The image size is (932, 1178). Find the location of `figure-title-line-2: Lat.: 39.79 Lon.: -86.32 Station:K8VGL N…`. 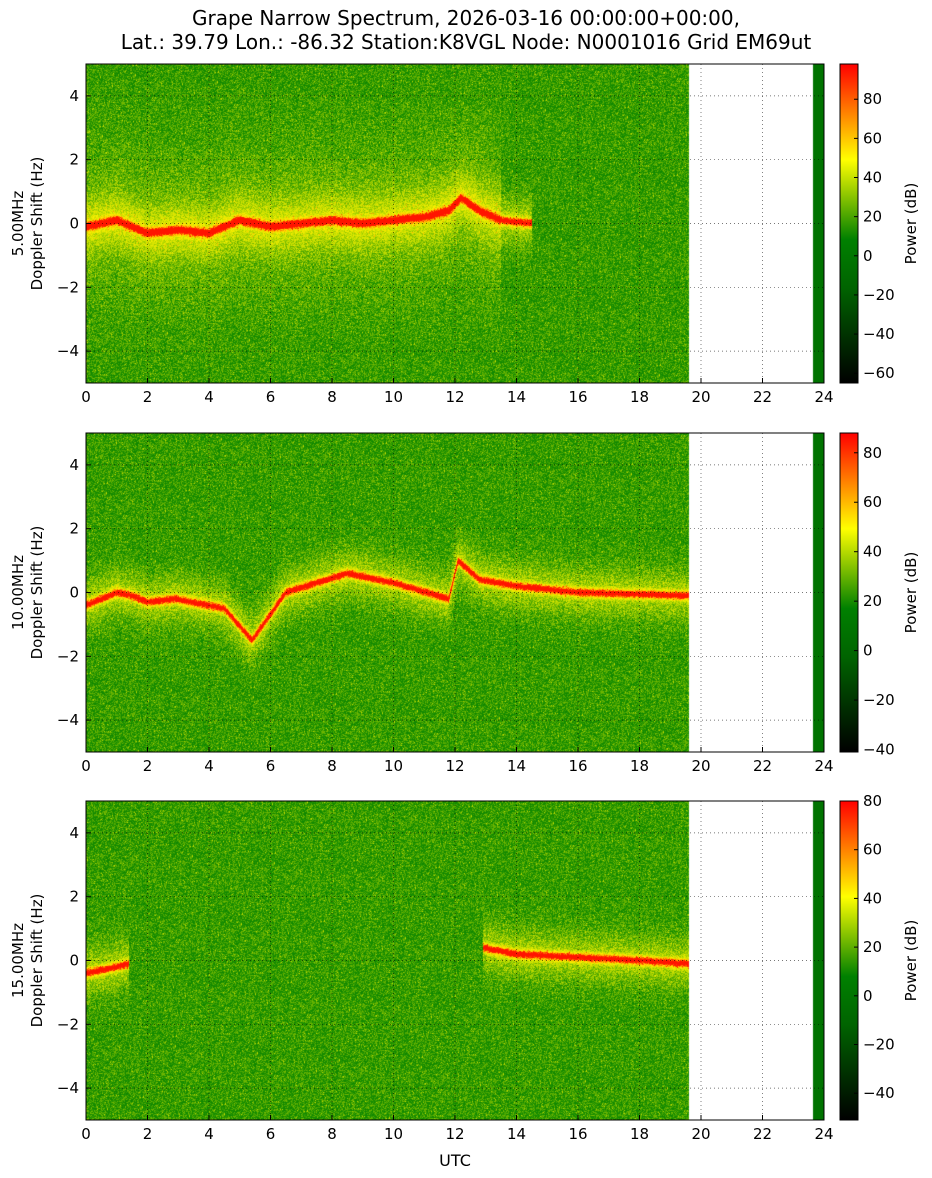

figure-title-line-2: Lat.: 39.79 Lon.: -86.32 Station:K8VGL N… is located at coordinates (466, 42).